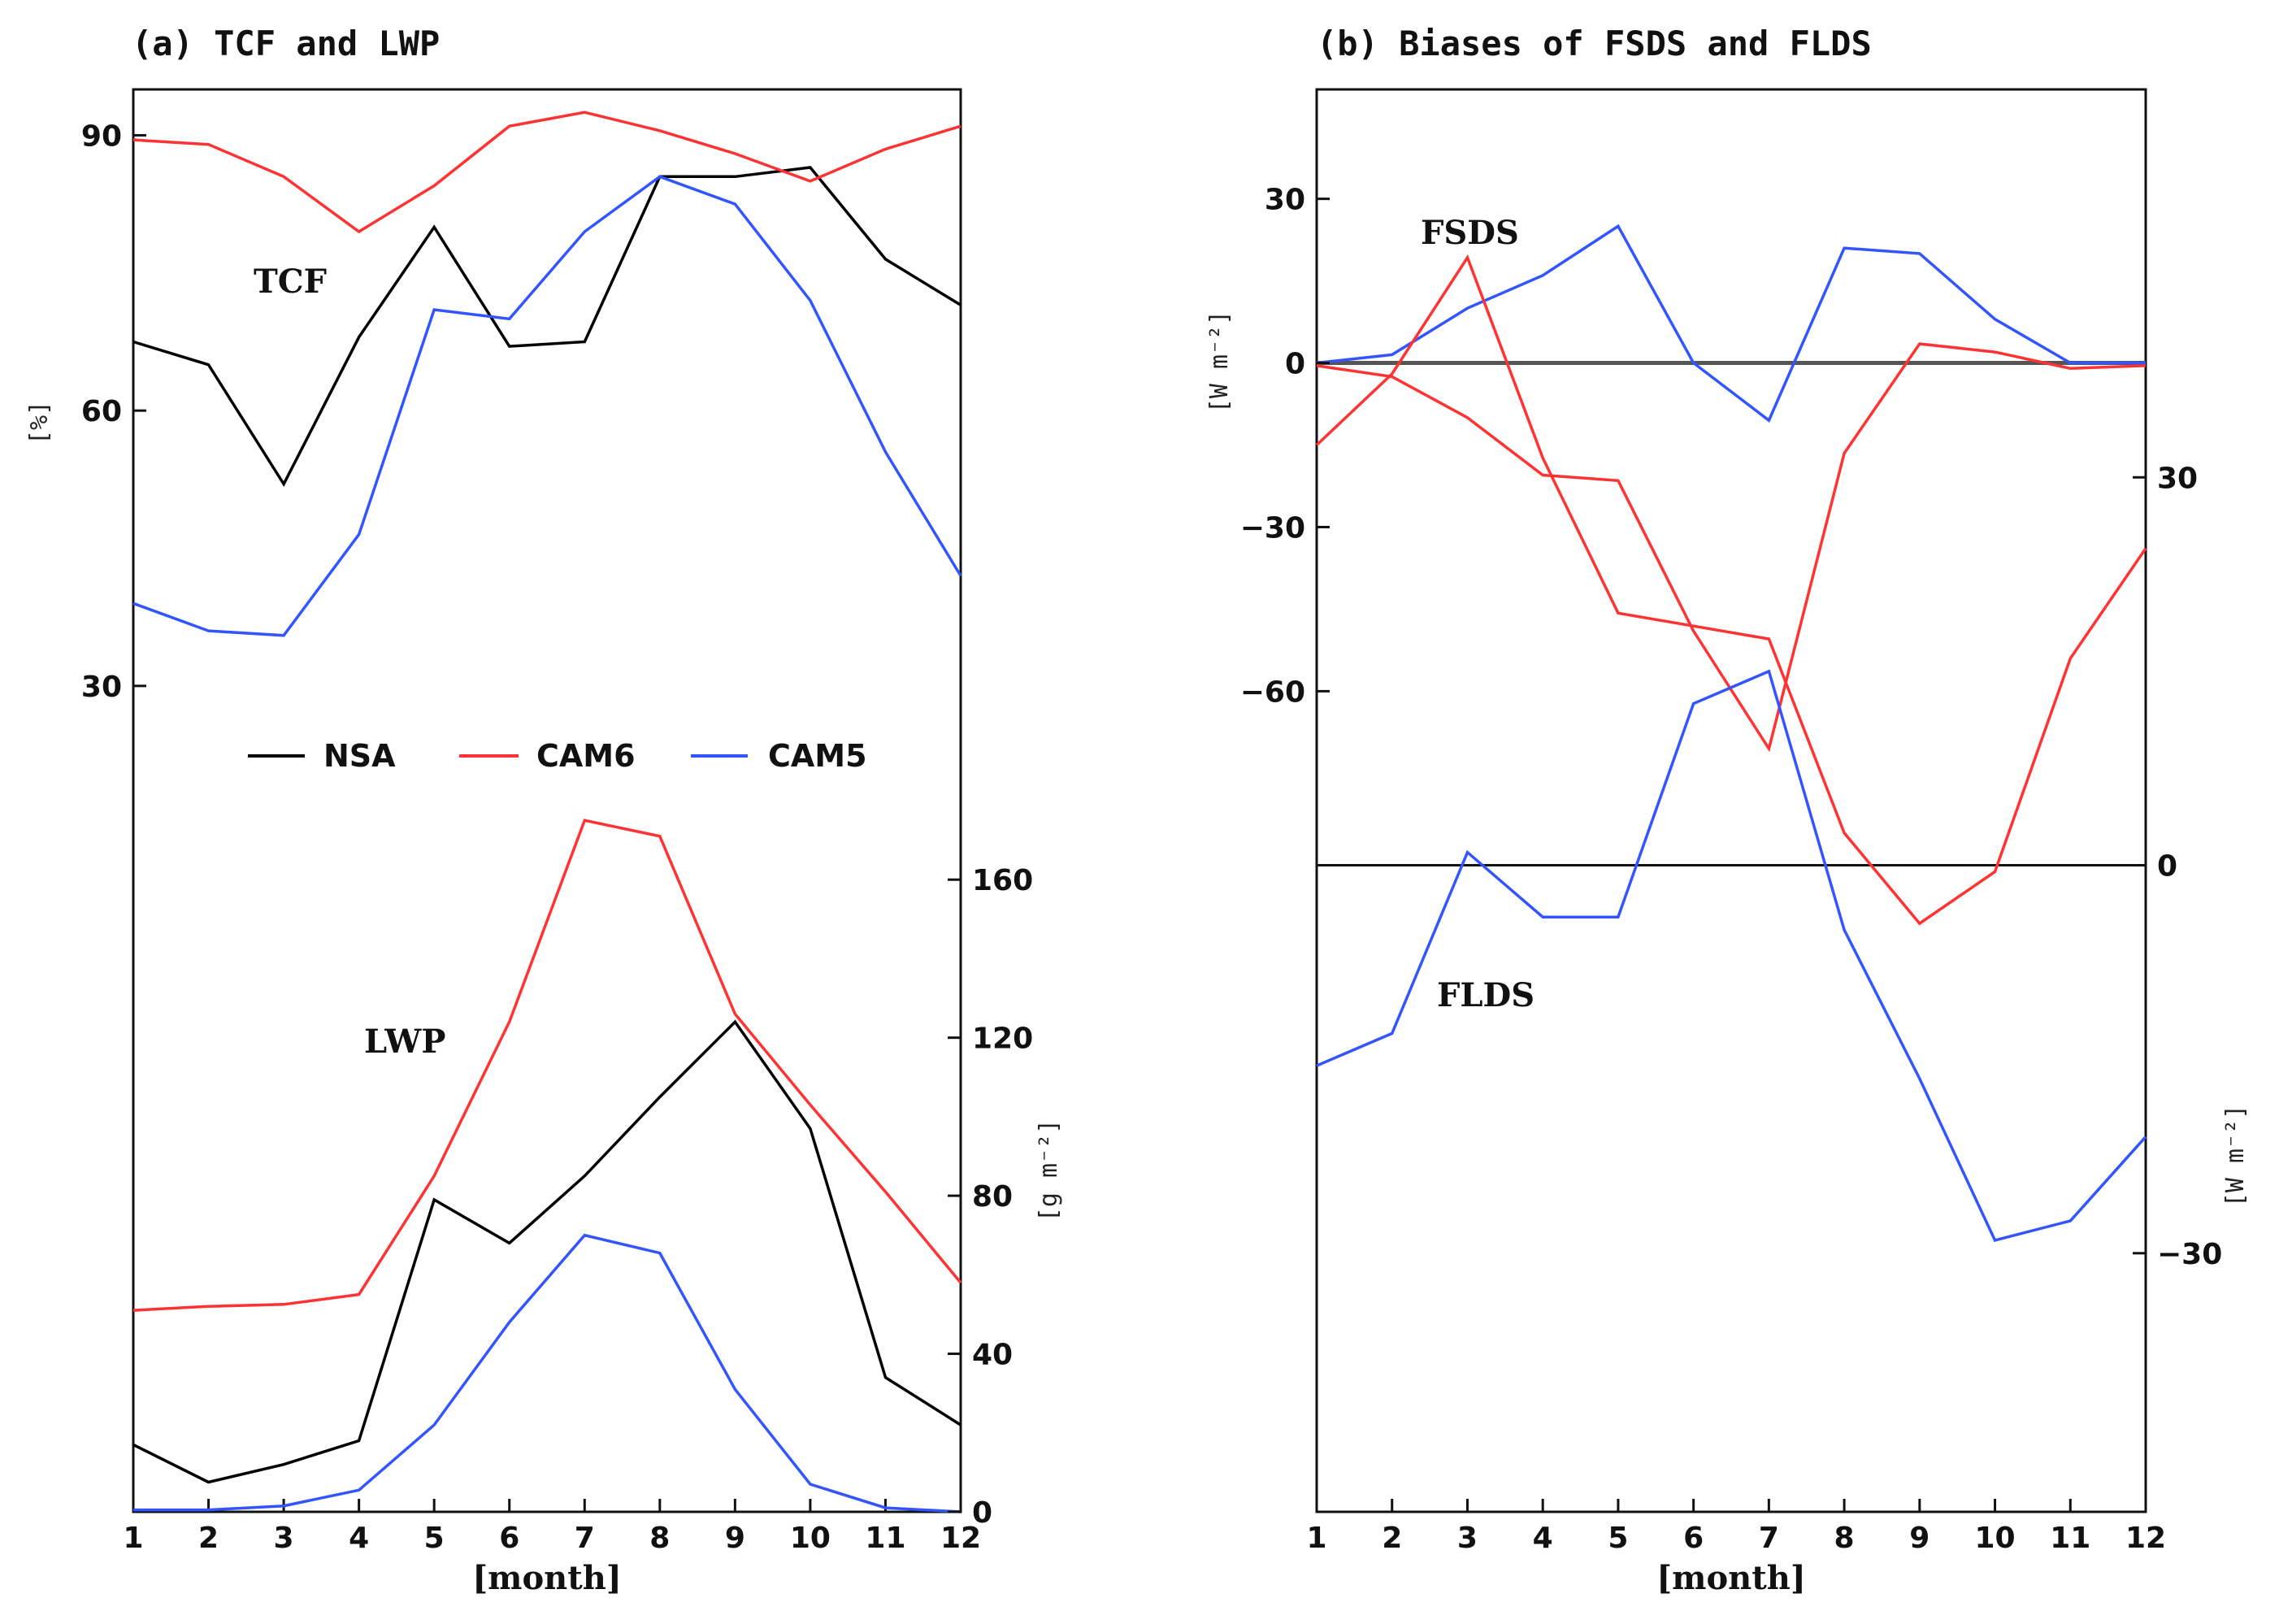 The image size is (2279, 1624). Describe the element at coordinates (660, 1538) in the screenshot. I see `panel-a-xtick-label-8: 8` at that location.